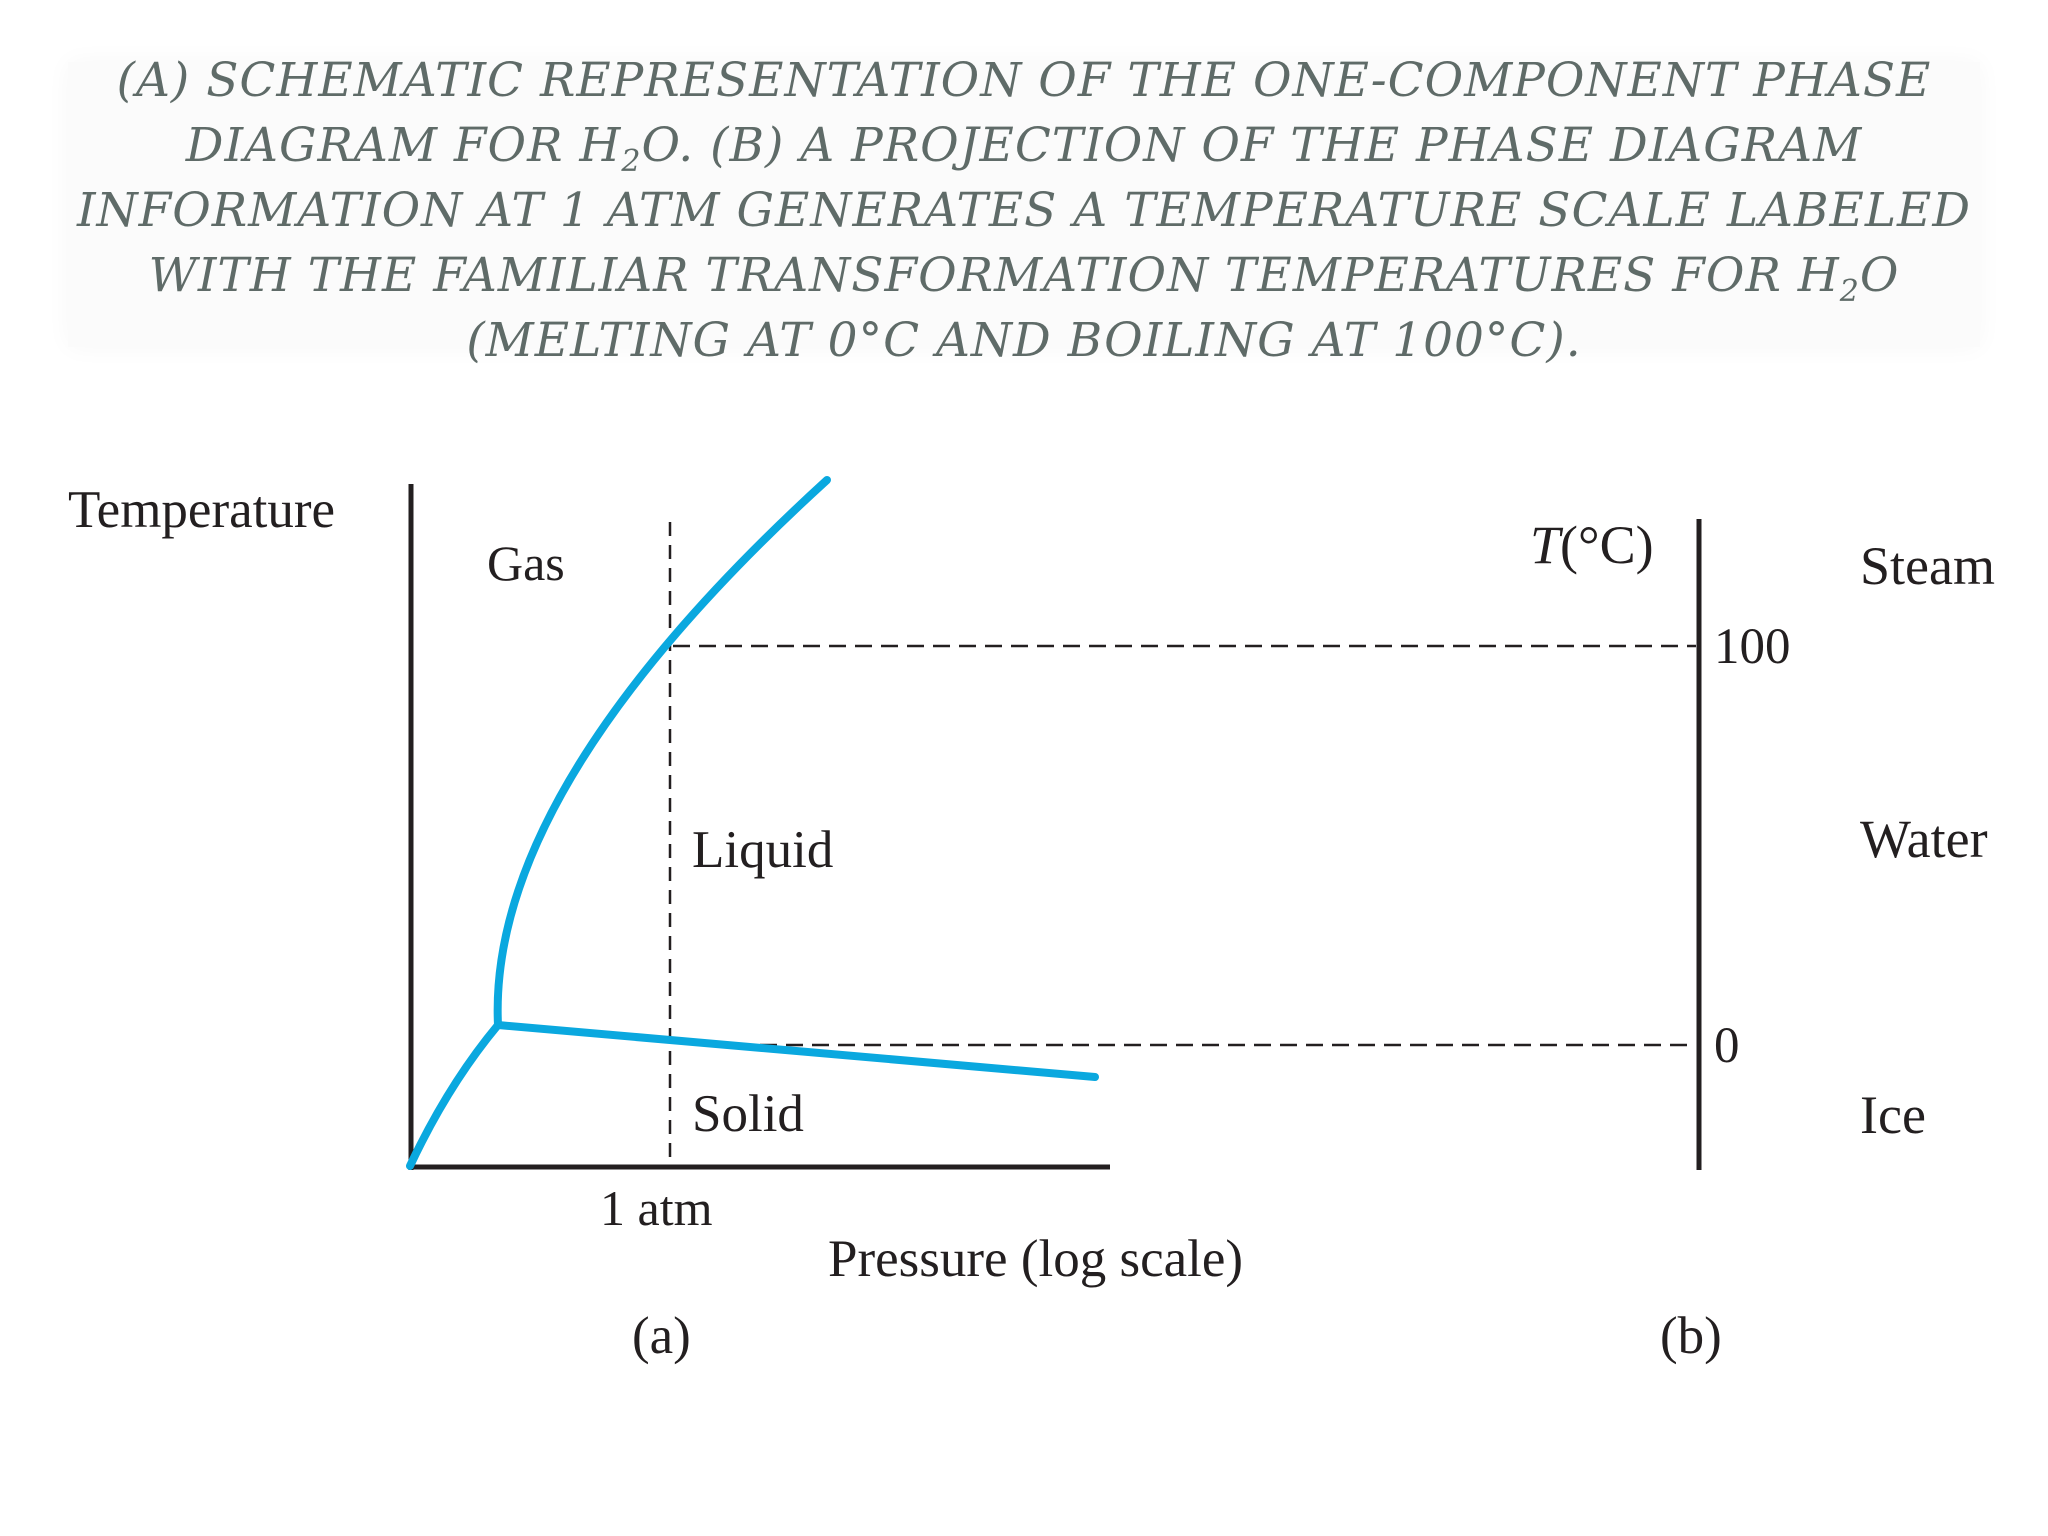 This screenshot has height=1536, width=2048. I want to click on caption-line-4-subscript: 2, so click(1849, 291).